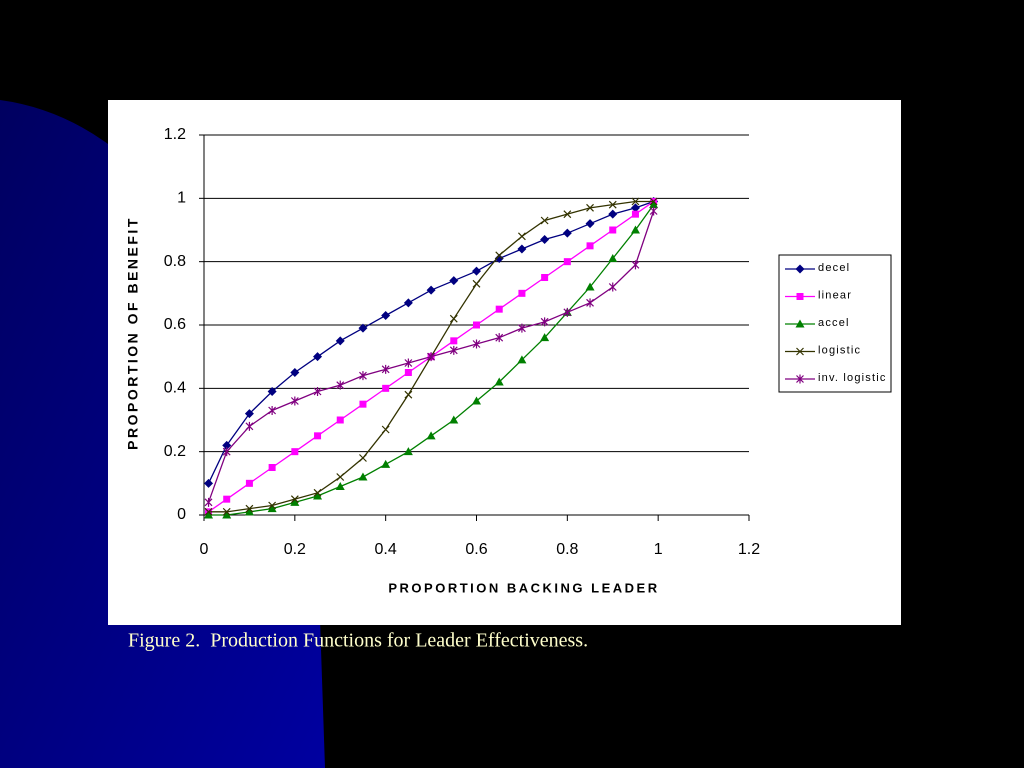 The image size is (1024, 768). I want to click on x-tick-label: 1.2, so click(749, 549).